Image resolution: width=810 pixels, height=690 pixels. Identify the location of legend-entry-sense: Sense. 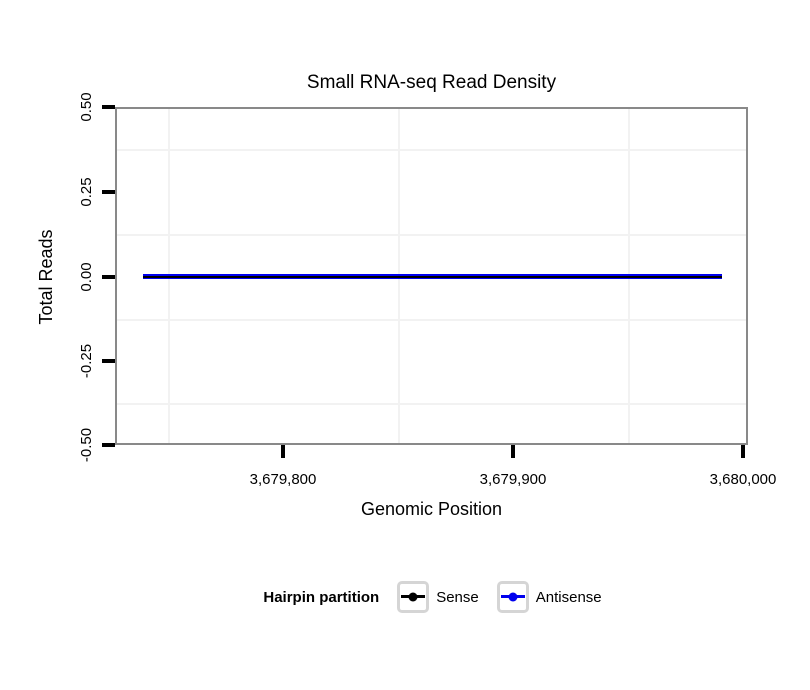
(438, 597).